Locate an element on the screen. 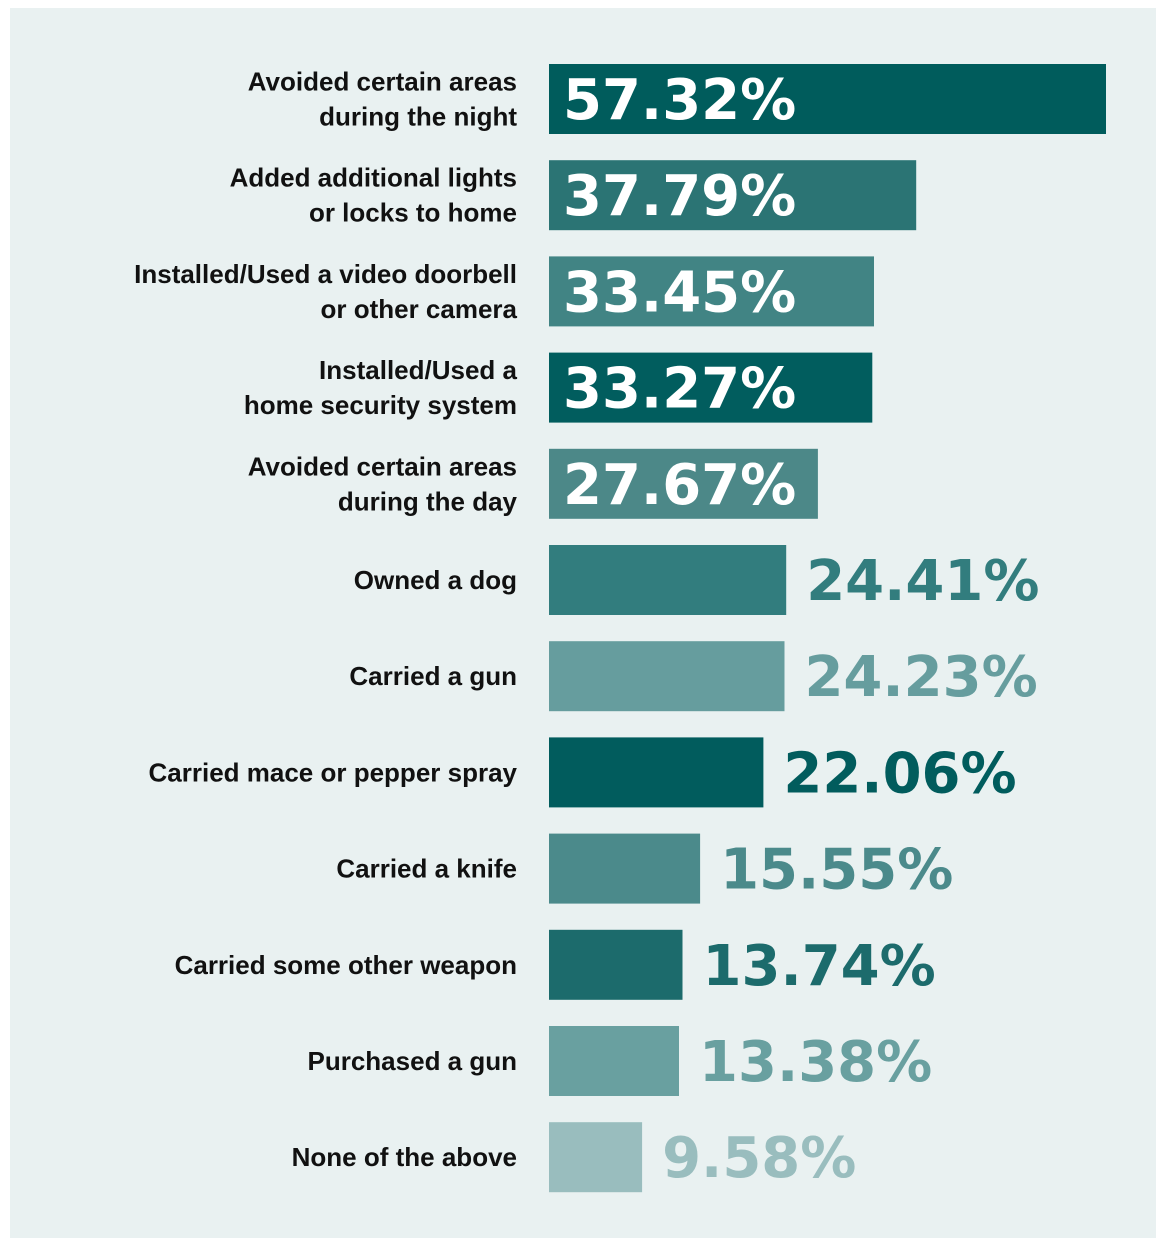 This screenshot has height=1243, width=1160. category-label: Owned a dog is located at coordinates (435, 580).